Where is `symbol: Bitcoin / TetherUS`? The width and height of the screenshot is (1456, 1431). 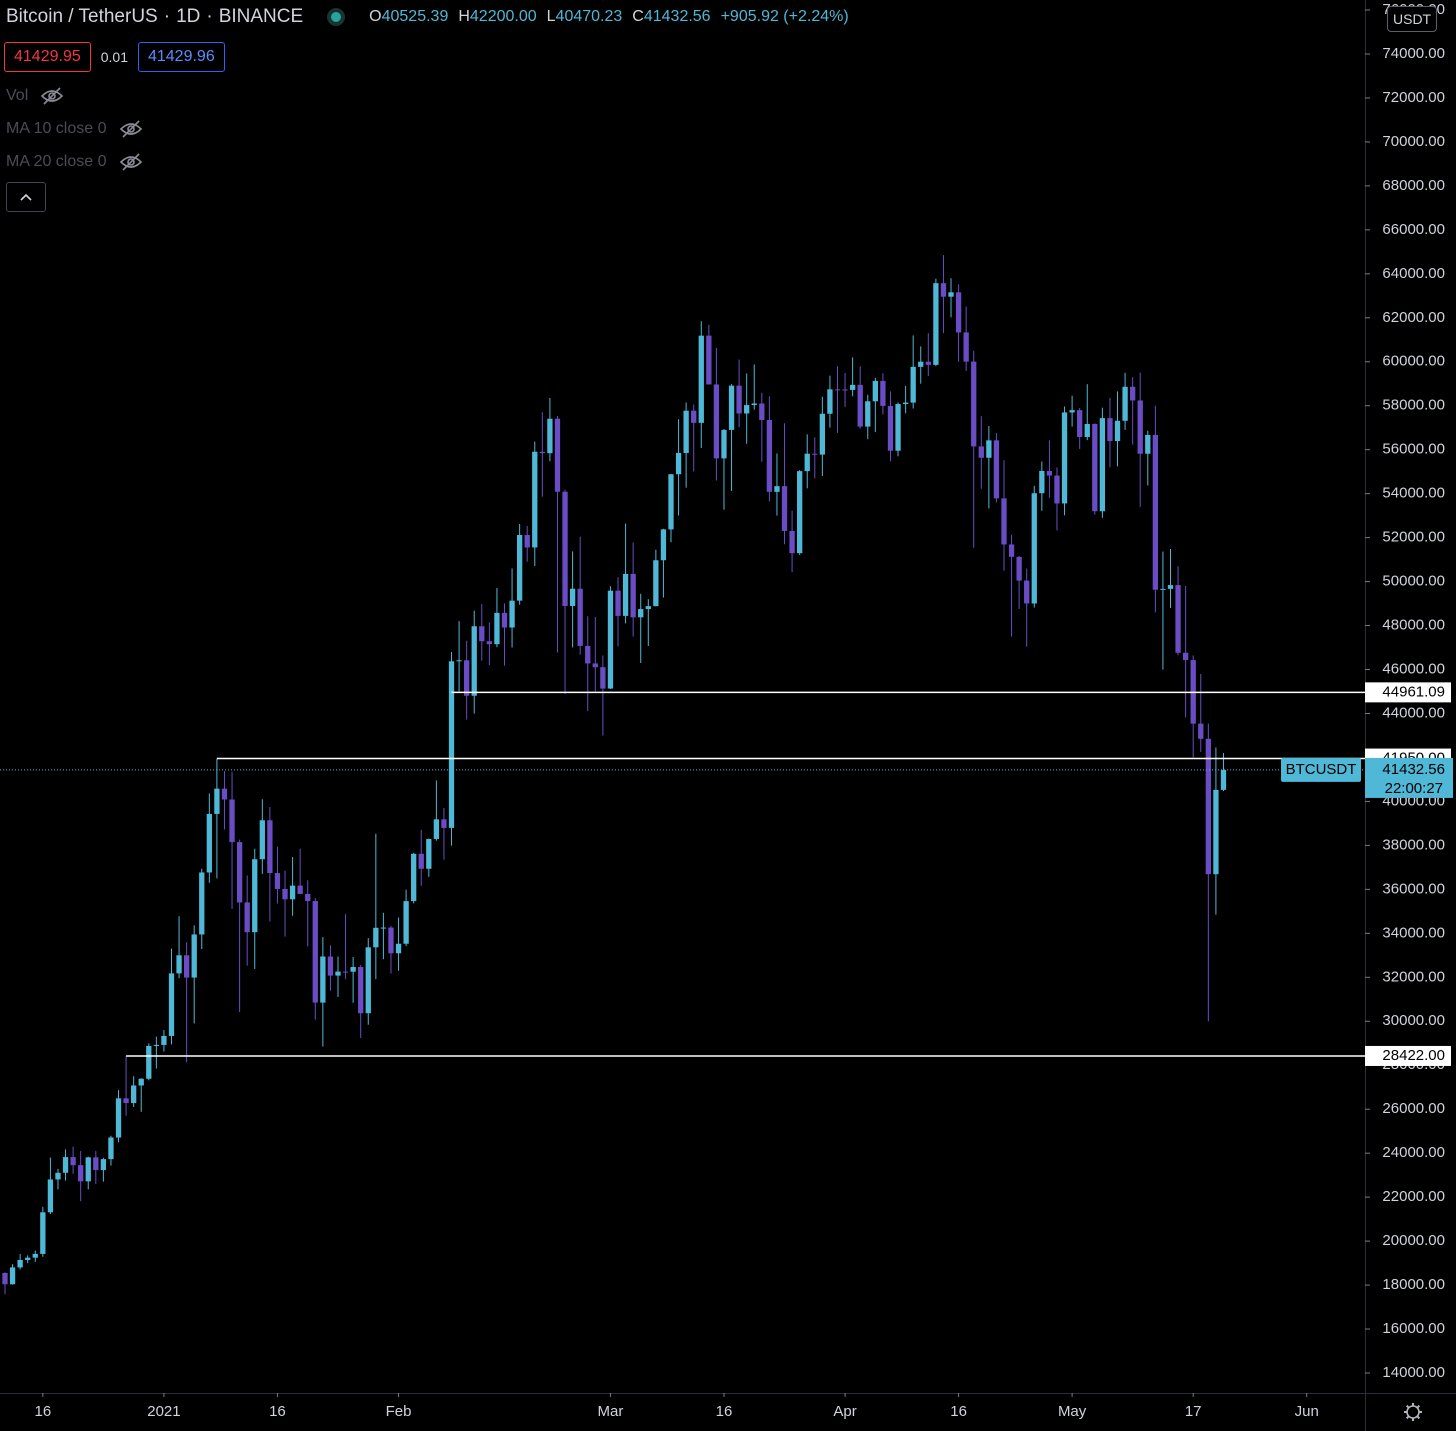 symbol: Bitcoin / TetherUS is located at coordinates (82, 16).